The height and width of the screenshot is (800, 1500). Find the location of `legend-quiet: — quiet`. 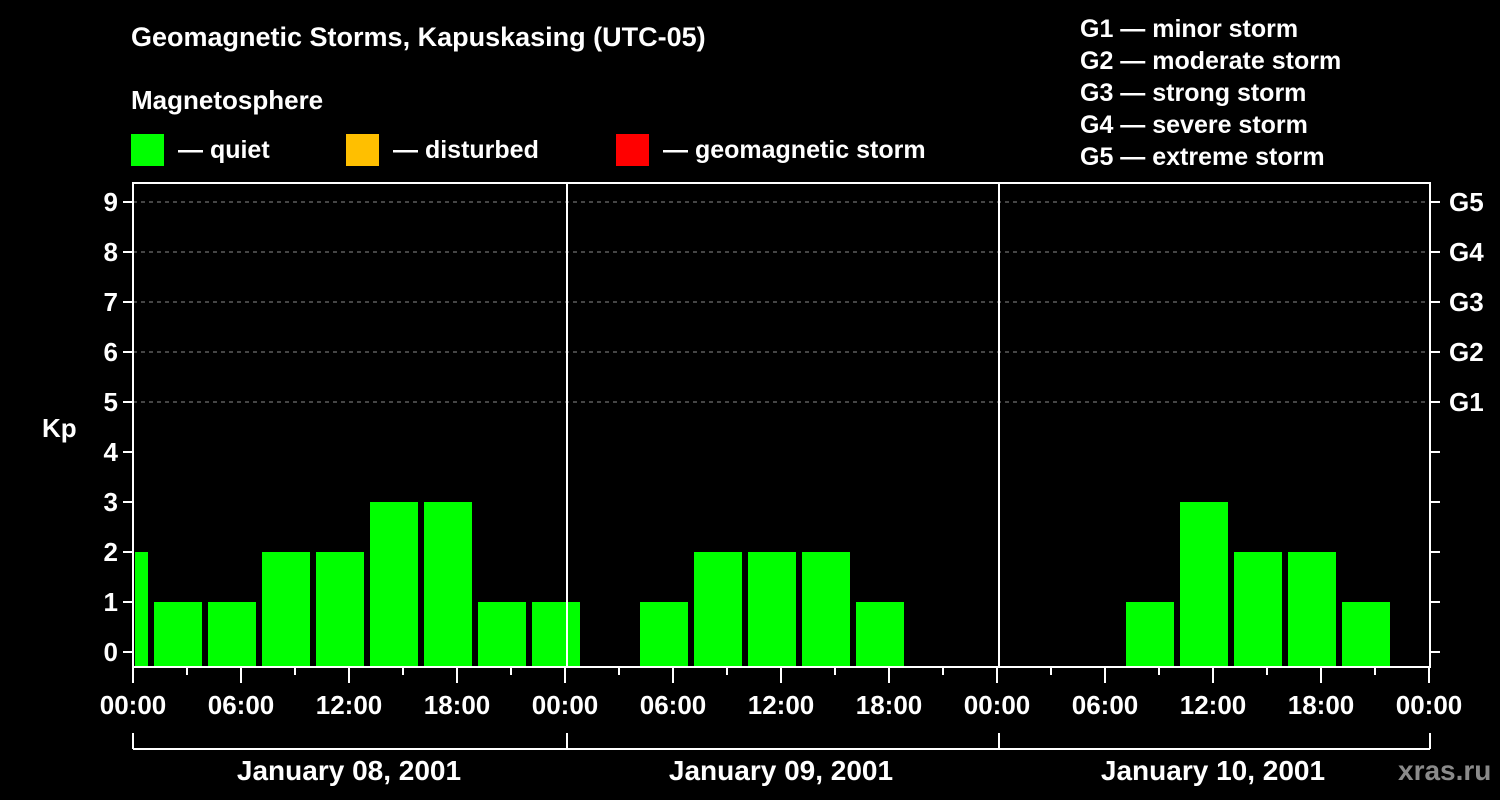

legend-quiet: — quiet is located at coordinates (200, 150).